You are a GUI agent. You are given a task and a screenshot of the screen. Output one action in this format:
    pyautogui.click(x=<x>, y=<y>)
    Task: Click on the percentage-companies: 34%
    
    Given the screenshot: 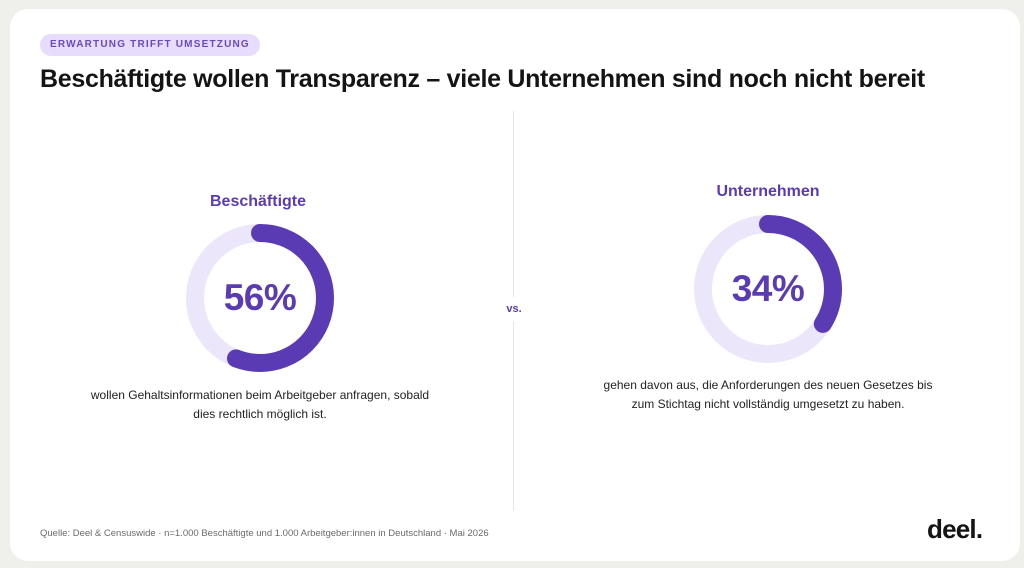 What is the action you would take?
    pyautogui.click(x=768, y=288)
    